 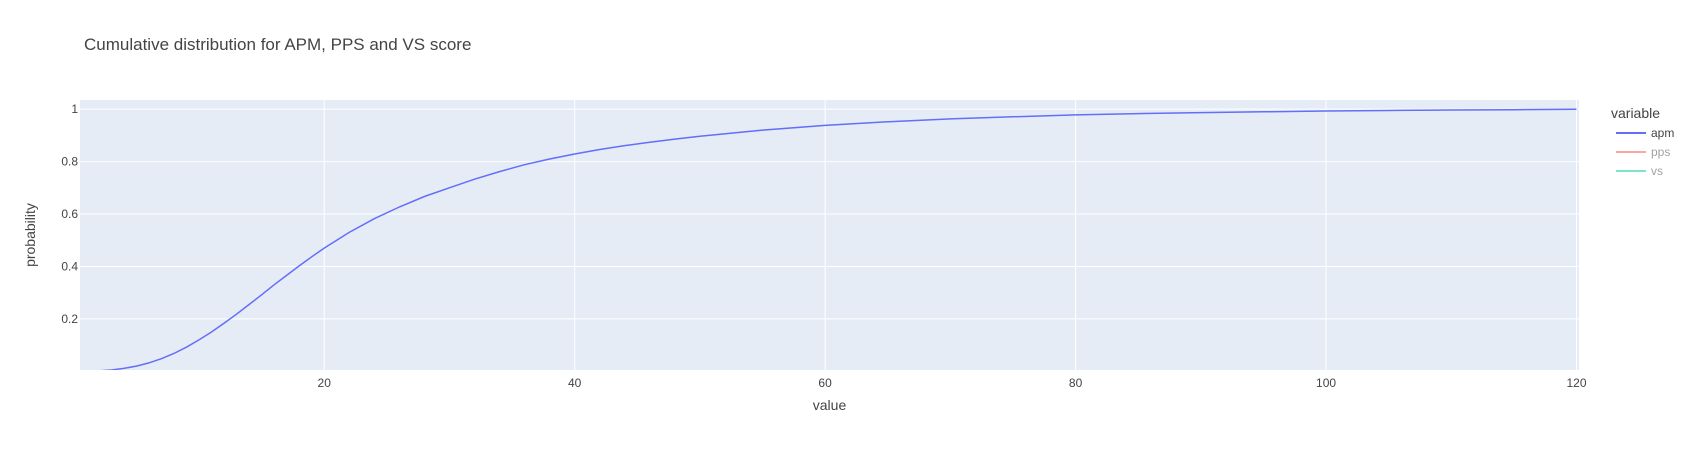 What do you see at coordinates (952, 383) in the screenshot?
I see `x-axis-ticks: 20 40 60 80 100 120` at bounding box center [952, 383].